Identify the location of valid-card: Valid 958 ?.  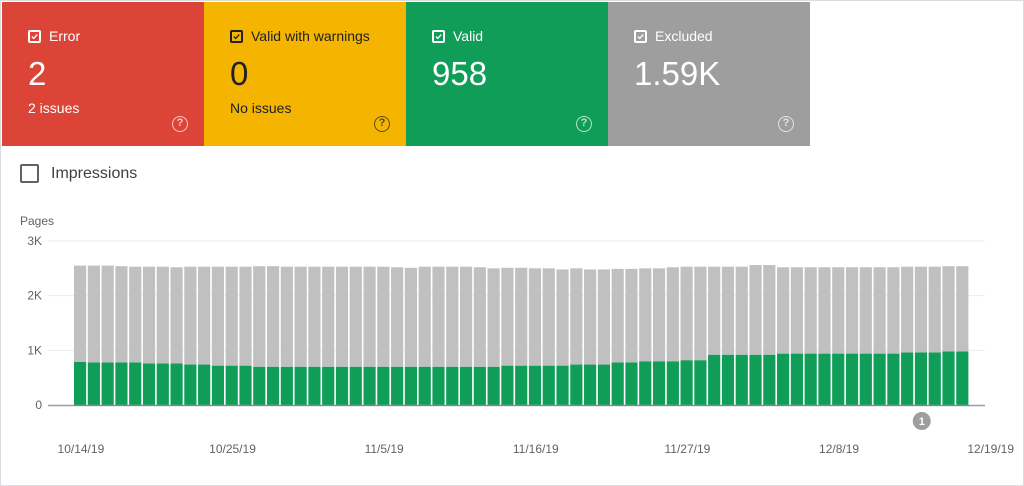
(507, 74).